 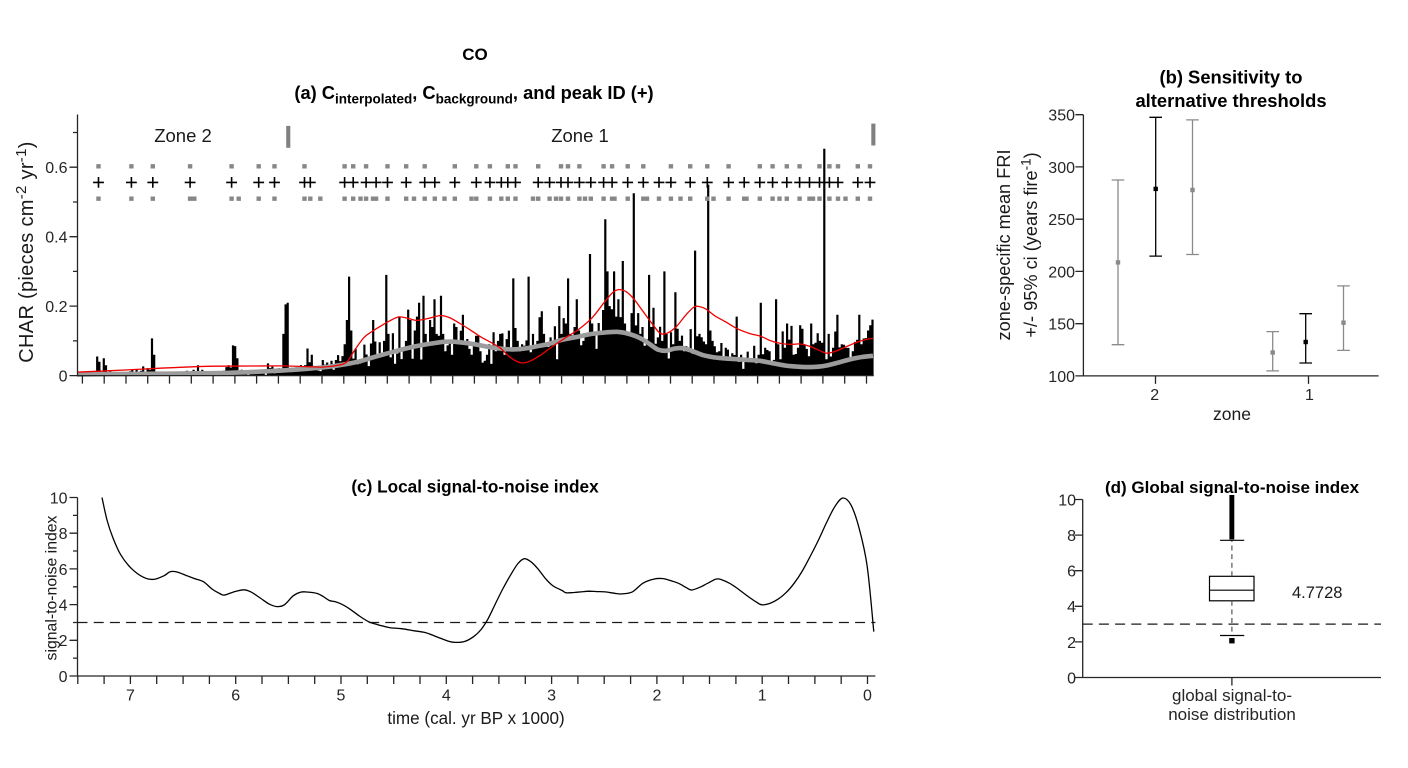 I want to click on svg-text: noise distribution, so click(x=1232, y=714).